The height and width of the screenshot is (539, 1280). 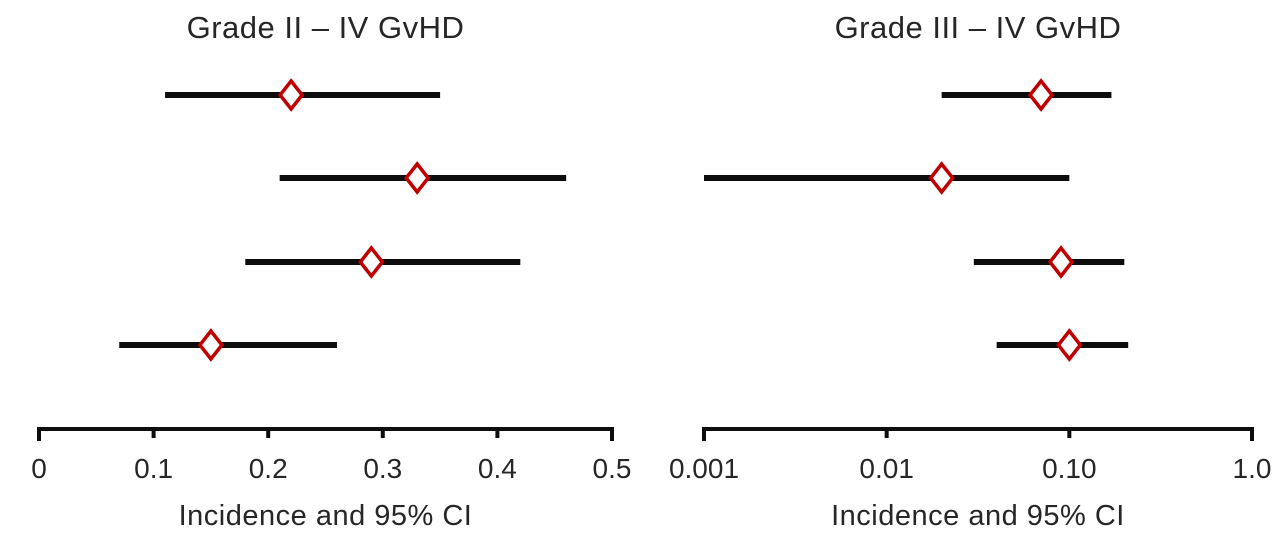 I want to click on panel-title: Grade II – IV GvHD, so click(x=326, y=27).